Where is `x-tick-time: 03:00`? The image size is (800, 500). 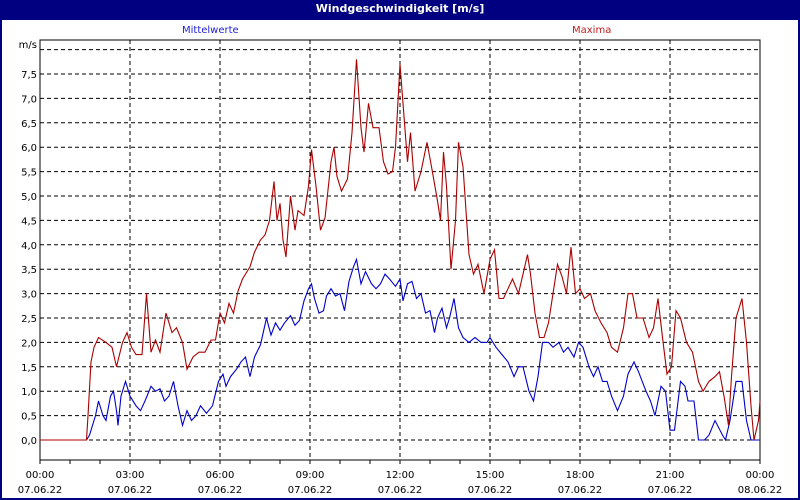 x-tick-time: 03:00 is located at coordinates (130, 475).